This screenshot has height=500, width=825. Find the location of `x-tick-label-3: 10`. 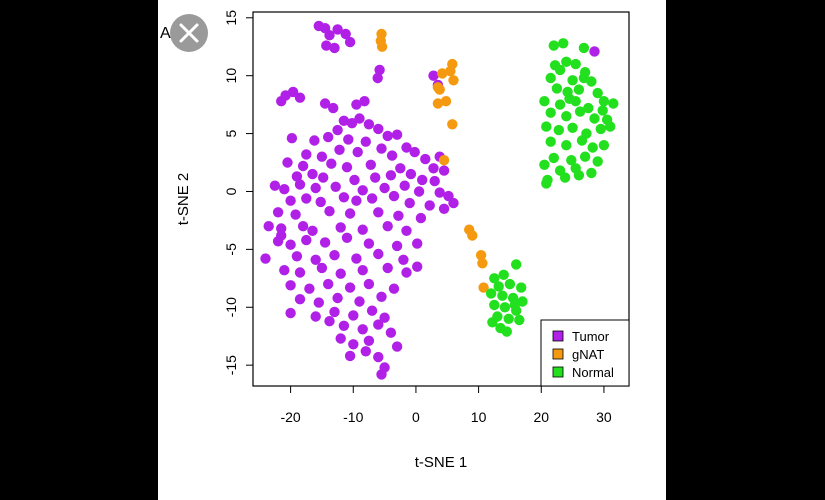

x-tick-label-3: 10 is located at coordinates (479, 417).